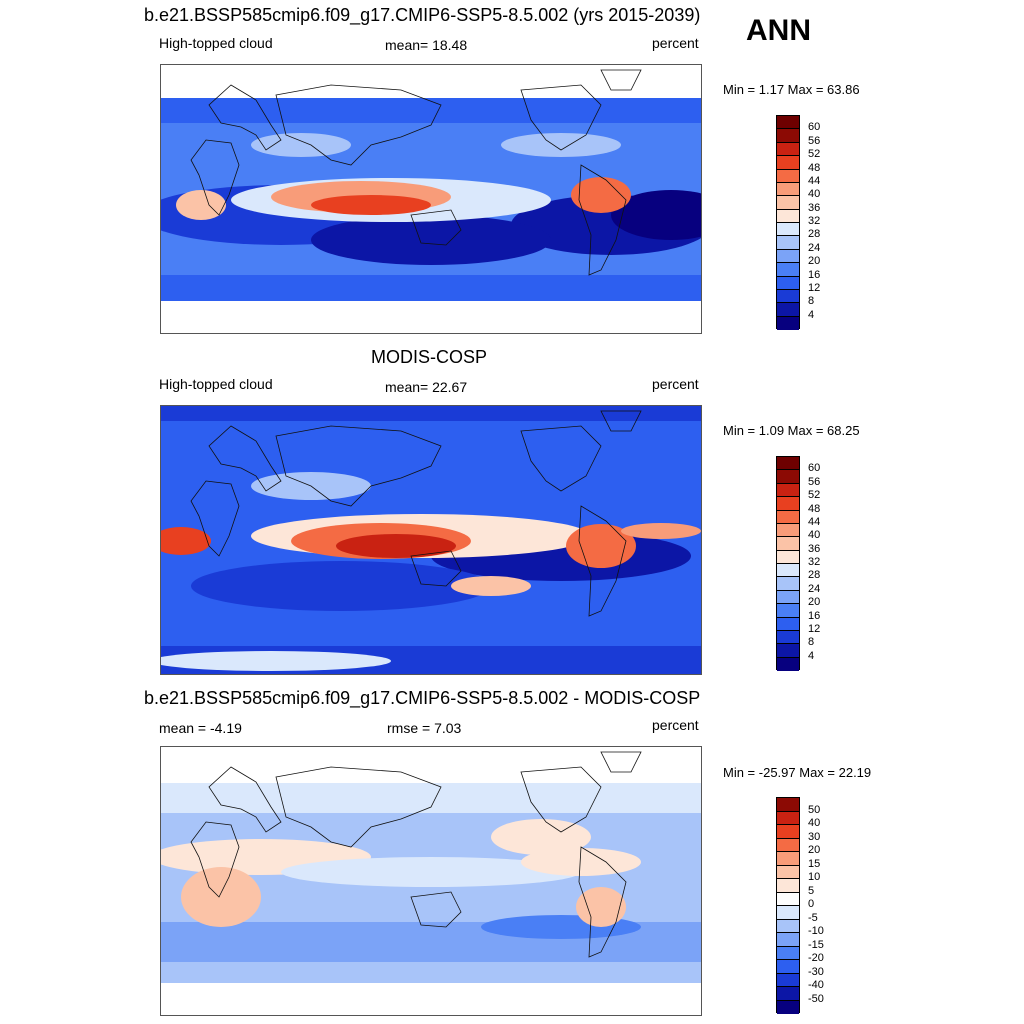 This screenshot has width=1024, height=1024. I want to click on colorbar-tick-label: 30, so click(814, 836).